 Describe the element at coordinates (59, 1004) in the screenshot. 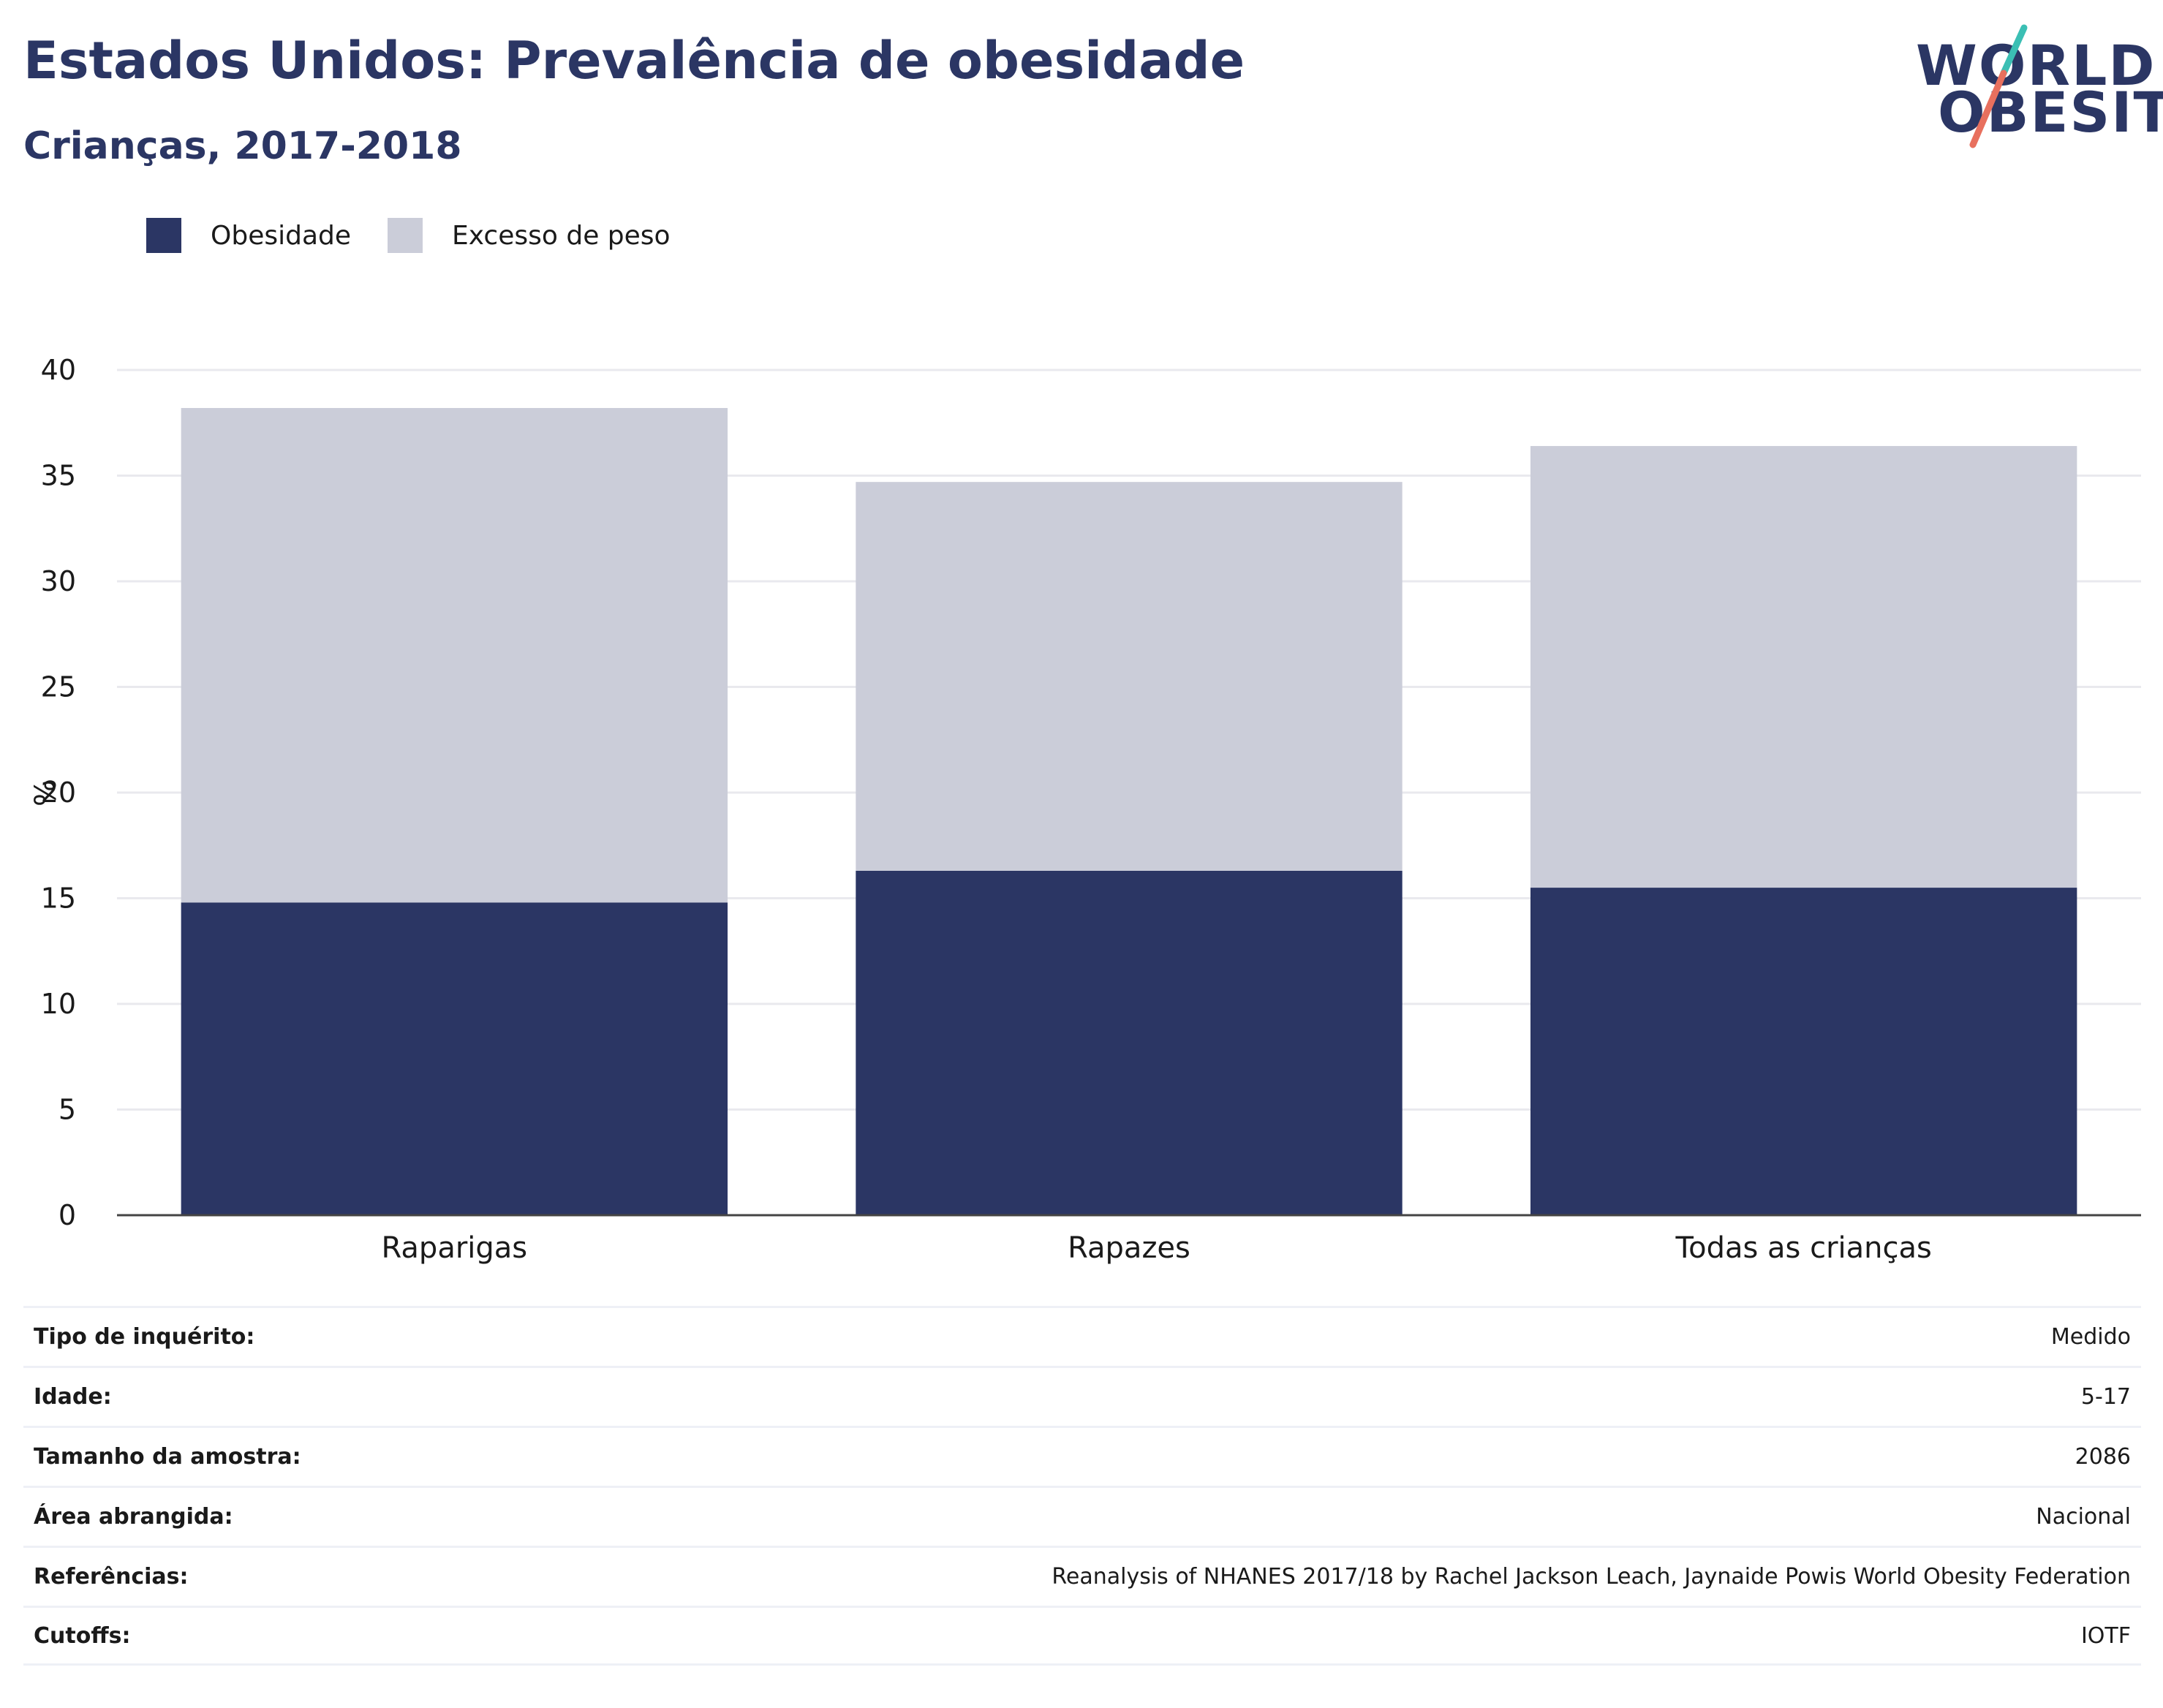

I see `y-tick-label: 10` at that location.